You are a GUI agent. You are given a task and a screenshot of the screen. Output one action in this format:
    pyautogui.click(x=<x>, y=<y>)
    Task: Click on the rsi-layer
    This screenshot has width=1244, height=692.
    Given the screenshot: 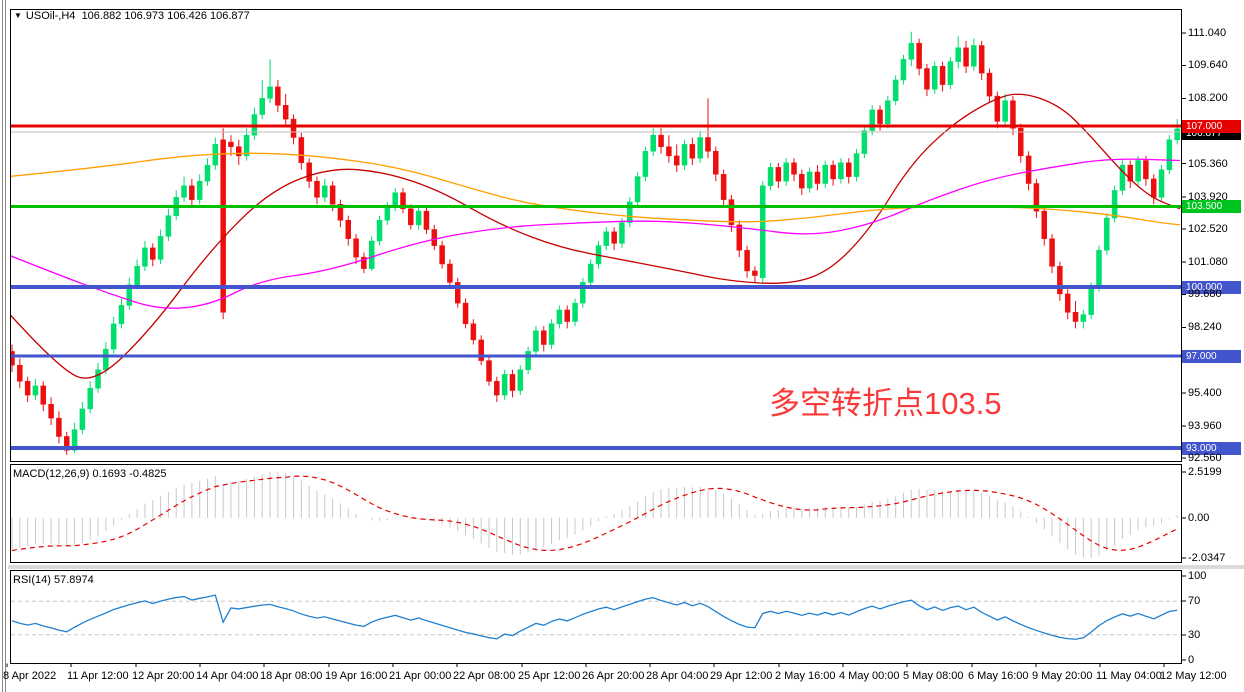 What is the action you would take?
    pyautogui.click(x=596, y=617)
    